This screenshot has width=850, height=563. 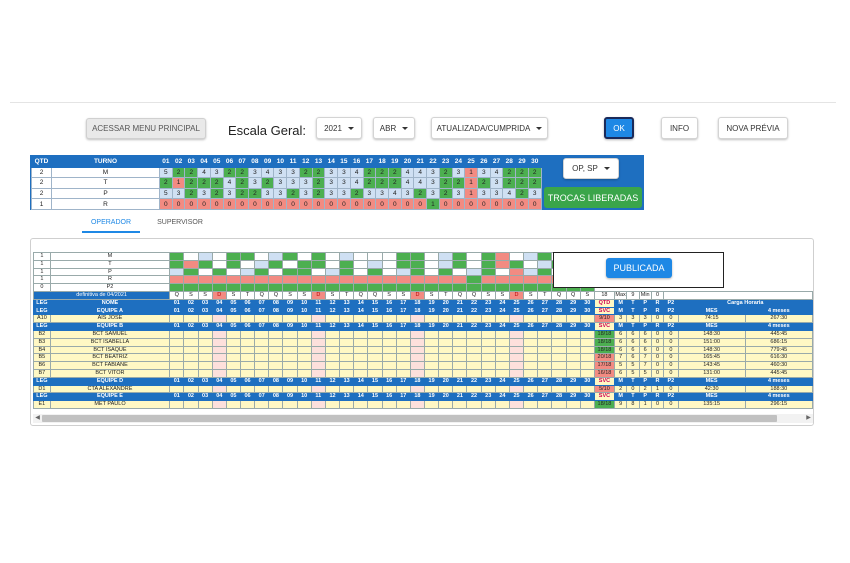 What do you see at coordinates (474, 303) in the screenshot?
I see `day-header: 22` at bounding box center [474, 303].